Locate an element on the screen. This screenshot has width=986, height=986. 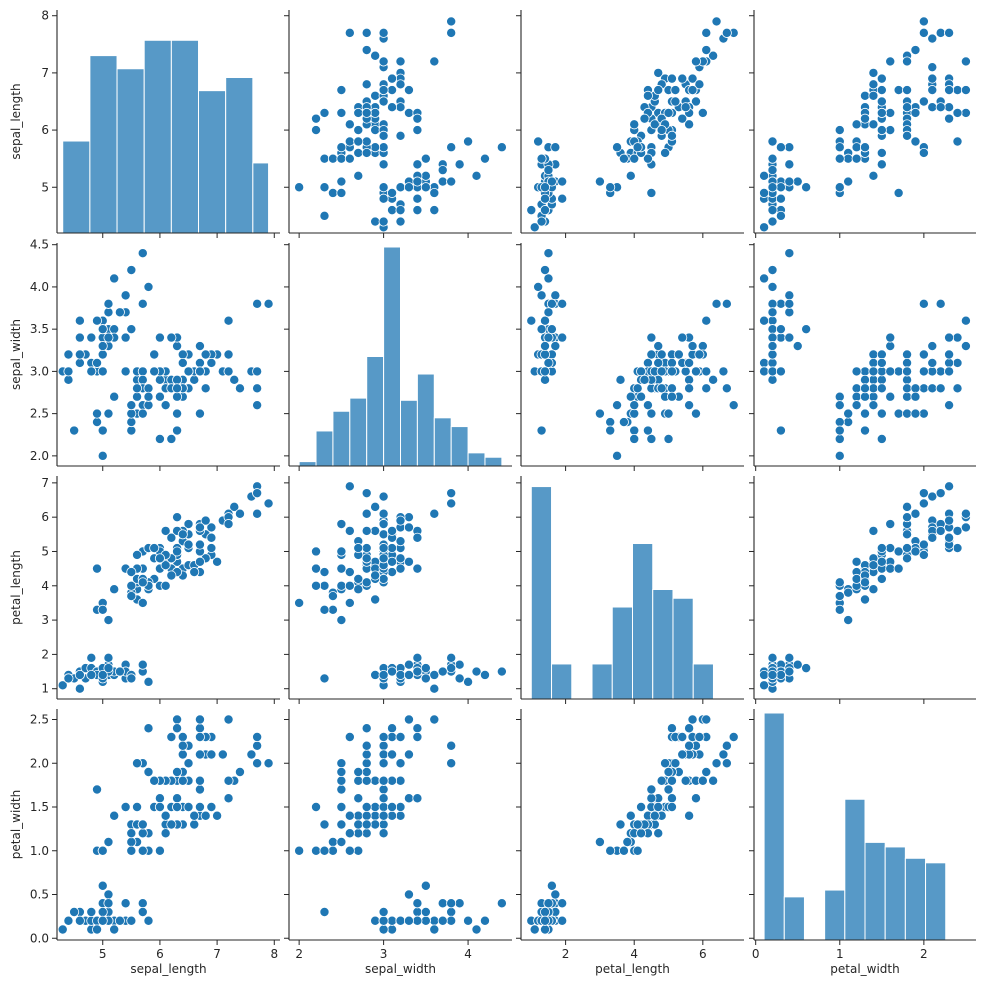
y-tick-label: 2.5 is located at coordinates (39, 720).